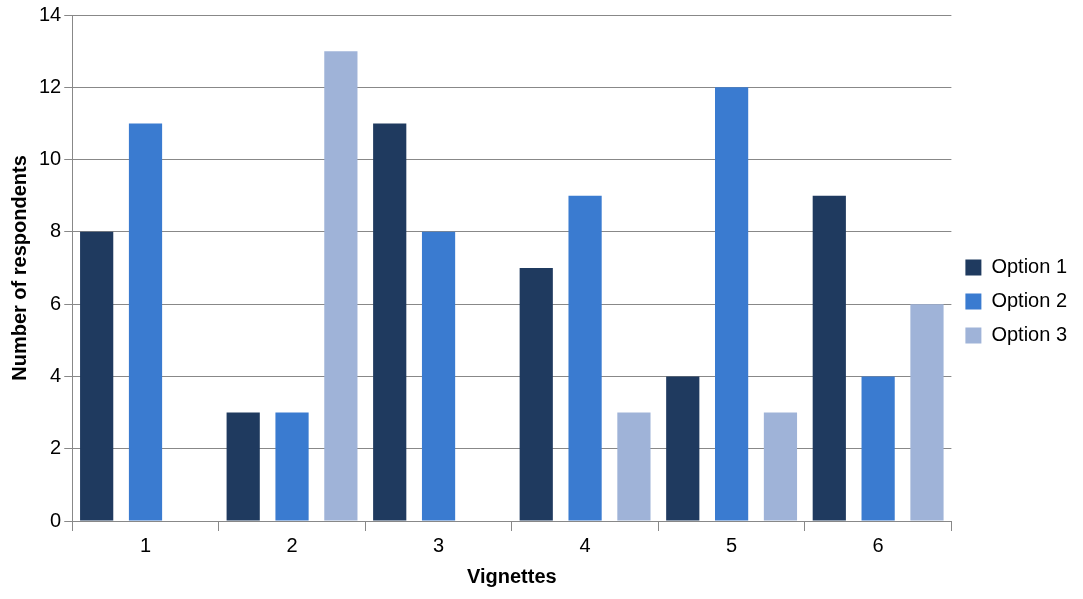  I want to click on legend-label: Option 2, so click(1029, 300).